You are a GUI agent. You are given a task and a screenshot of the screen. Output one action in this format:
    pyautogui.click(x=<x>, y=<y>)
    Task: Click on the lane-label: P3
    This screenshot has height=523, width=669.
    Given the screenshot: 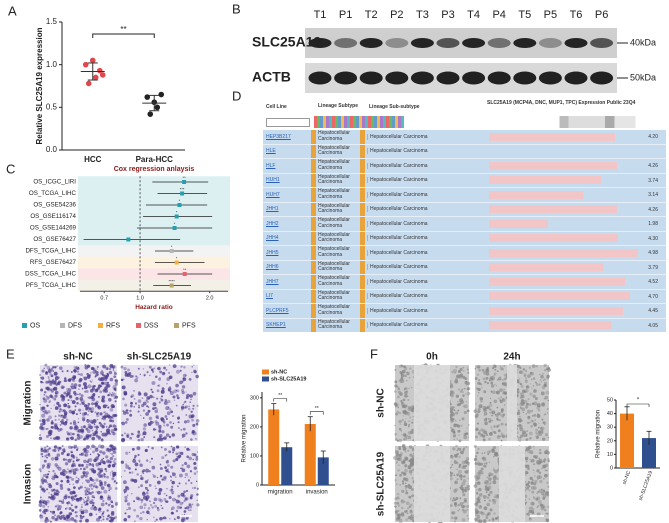 What is the action you would take?
    pyautogui.click(x=447, y=15)
    